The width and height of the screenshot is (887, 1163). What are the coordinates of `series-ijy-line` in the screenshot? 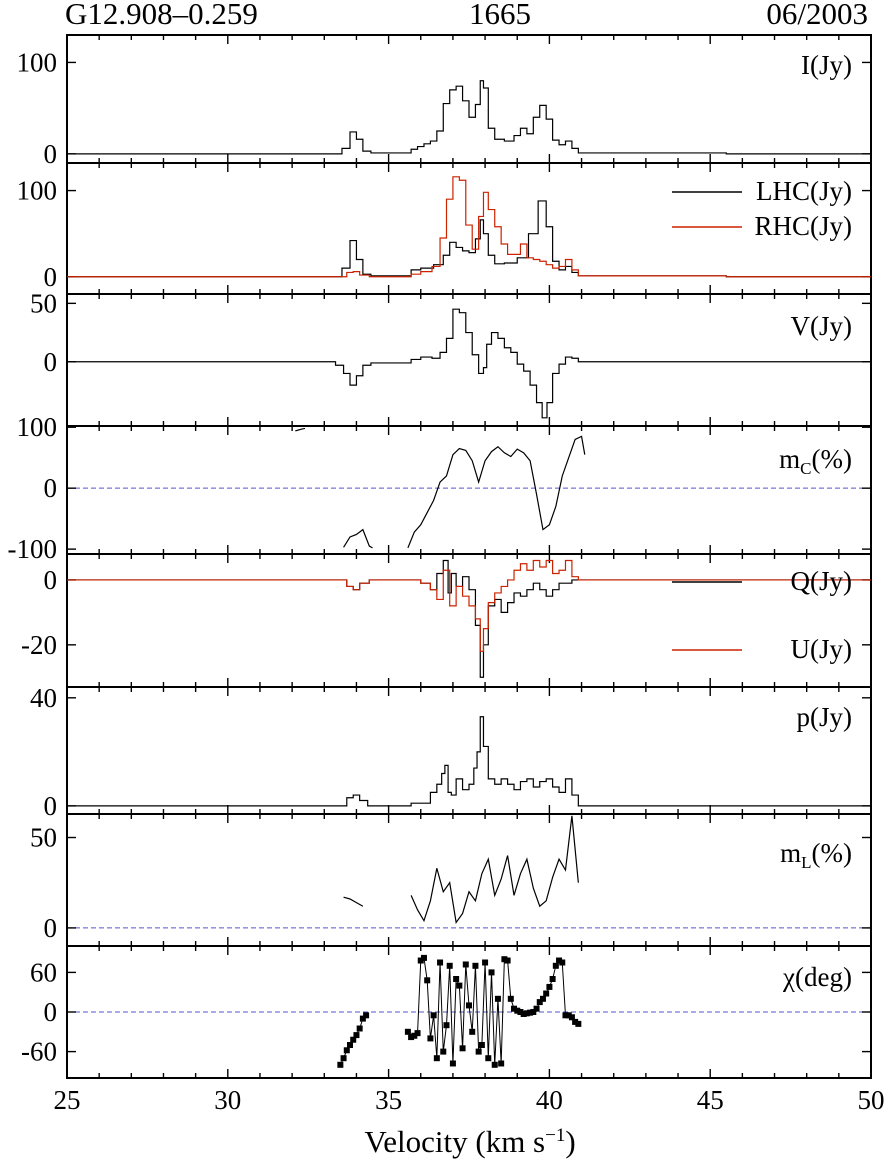 It's located at (469, 117).